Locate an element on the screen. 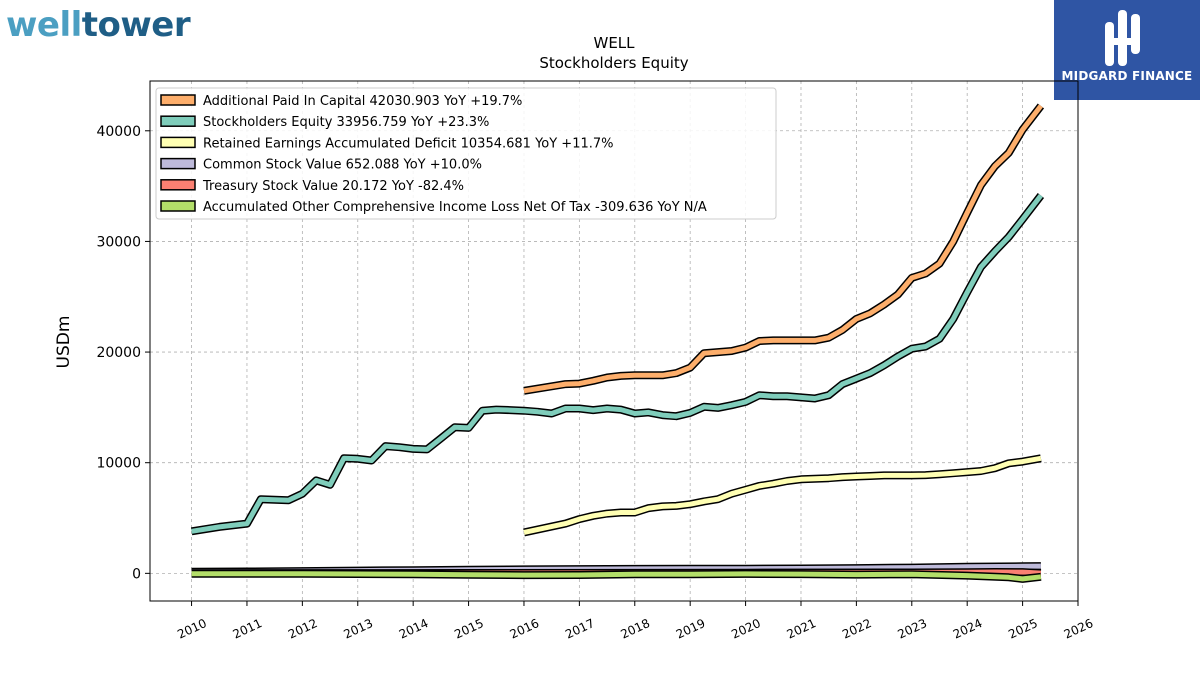 The image size is (1200, 675). y-axis-label: USDm is located at coordinates (64, 342).